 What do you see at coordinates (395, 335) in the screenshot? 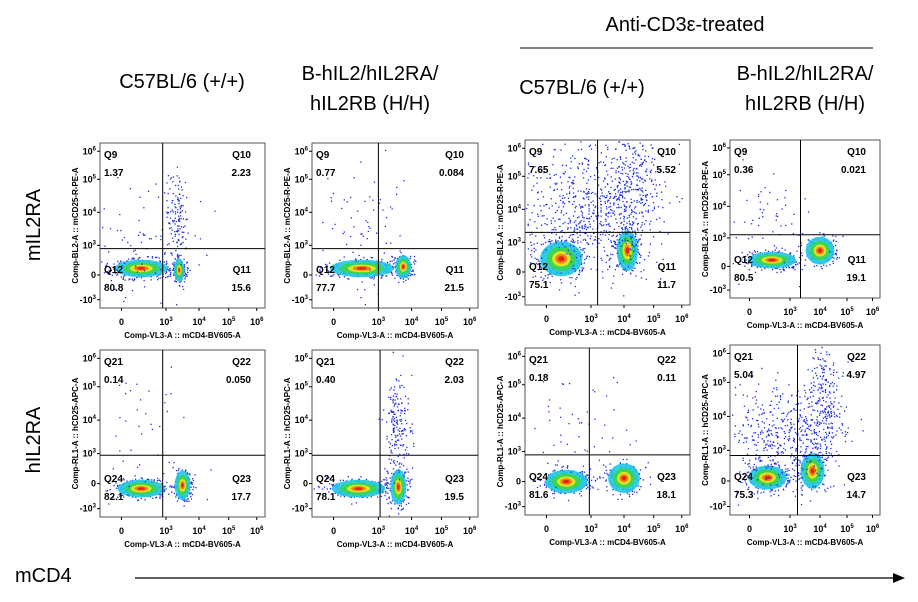
I see `x-axis-label: Comp-VL3-A :: mCD4-BV605-A` at bounding box center [395, 335].